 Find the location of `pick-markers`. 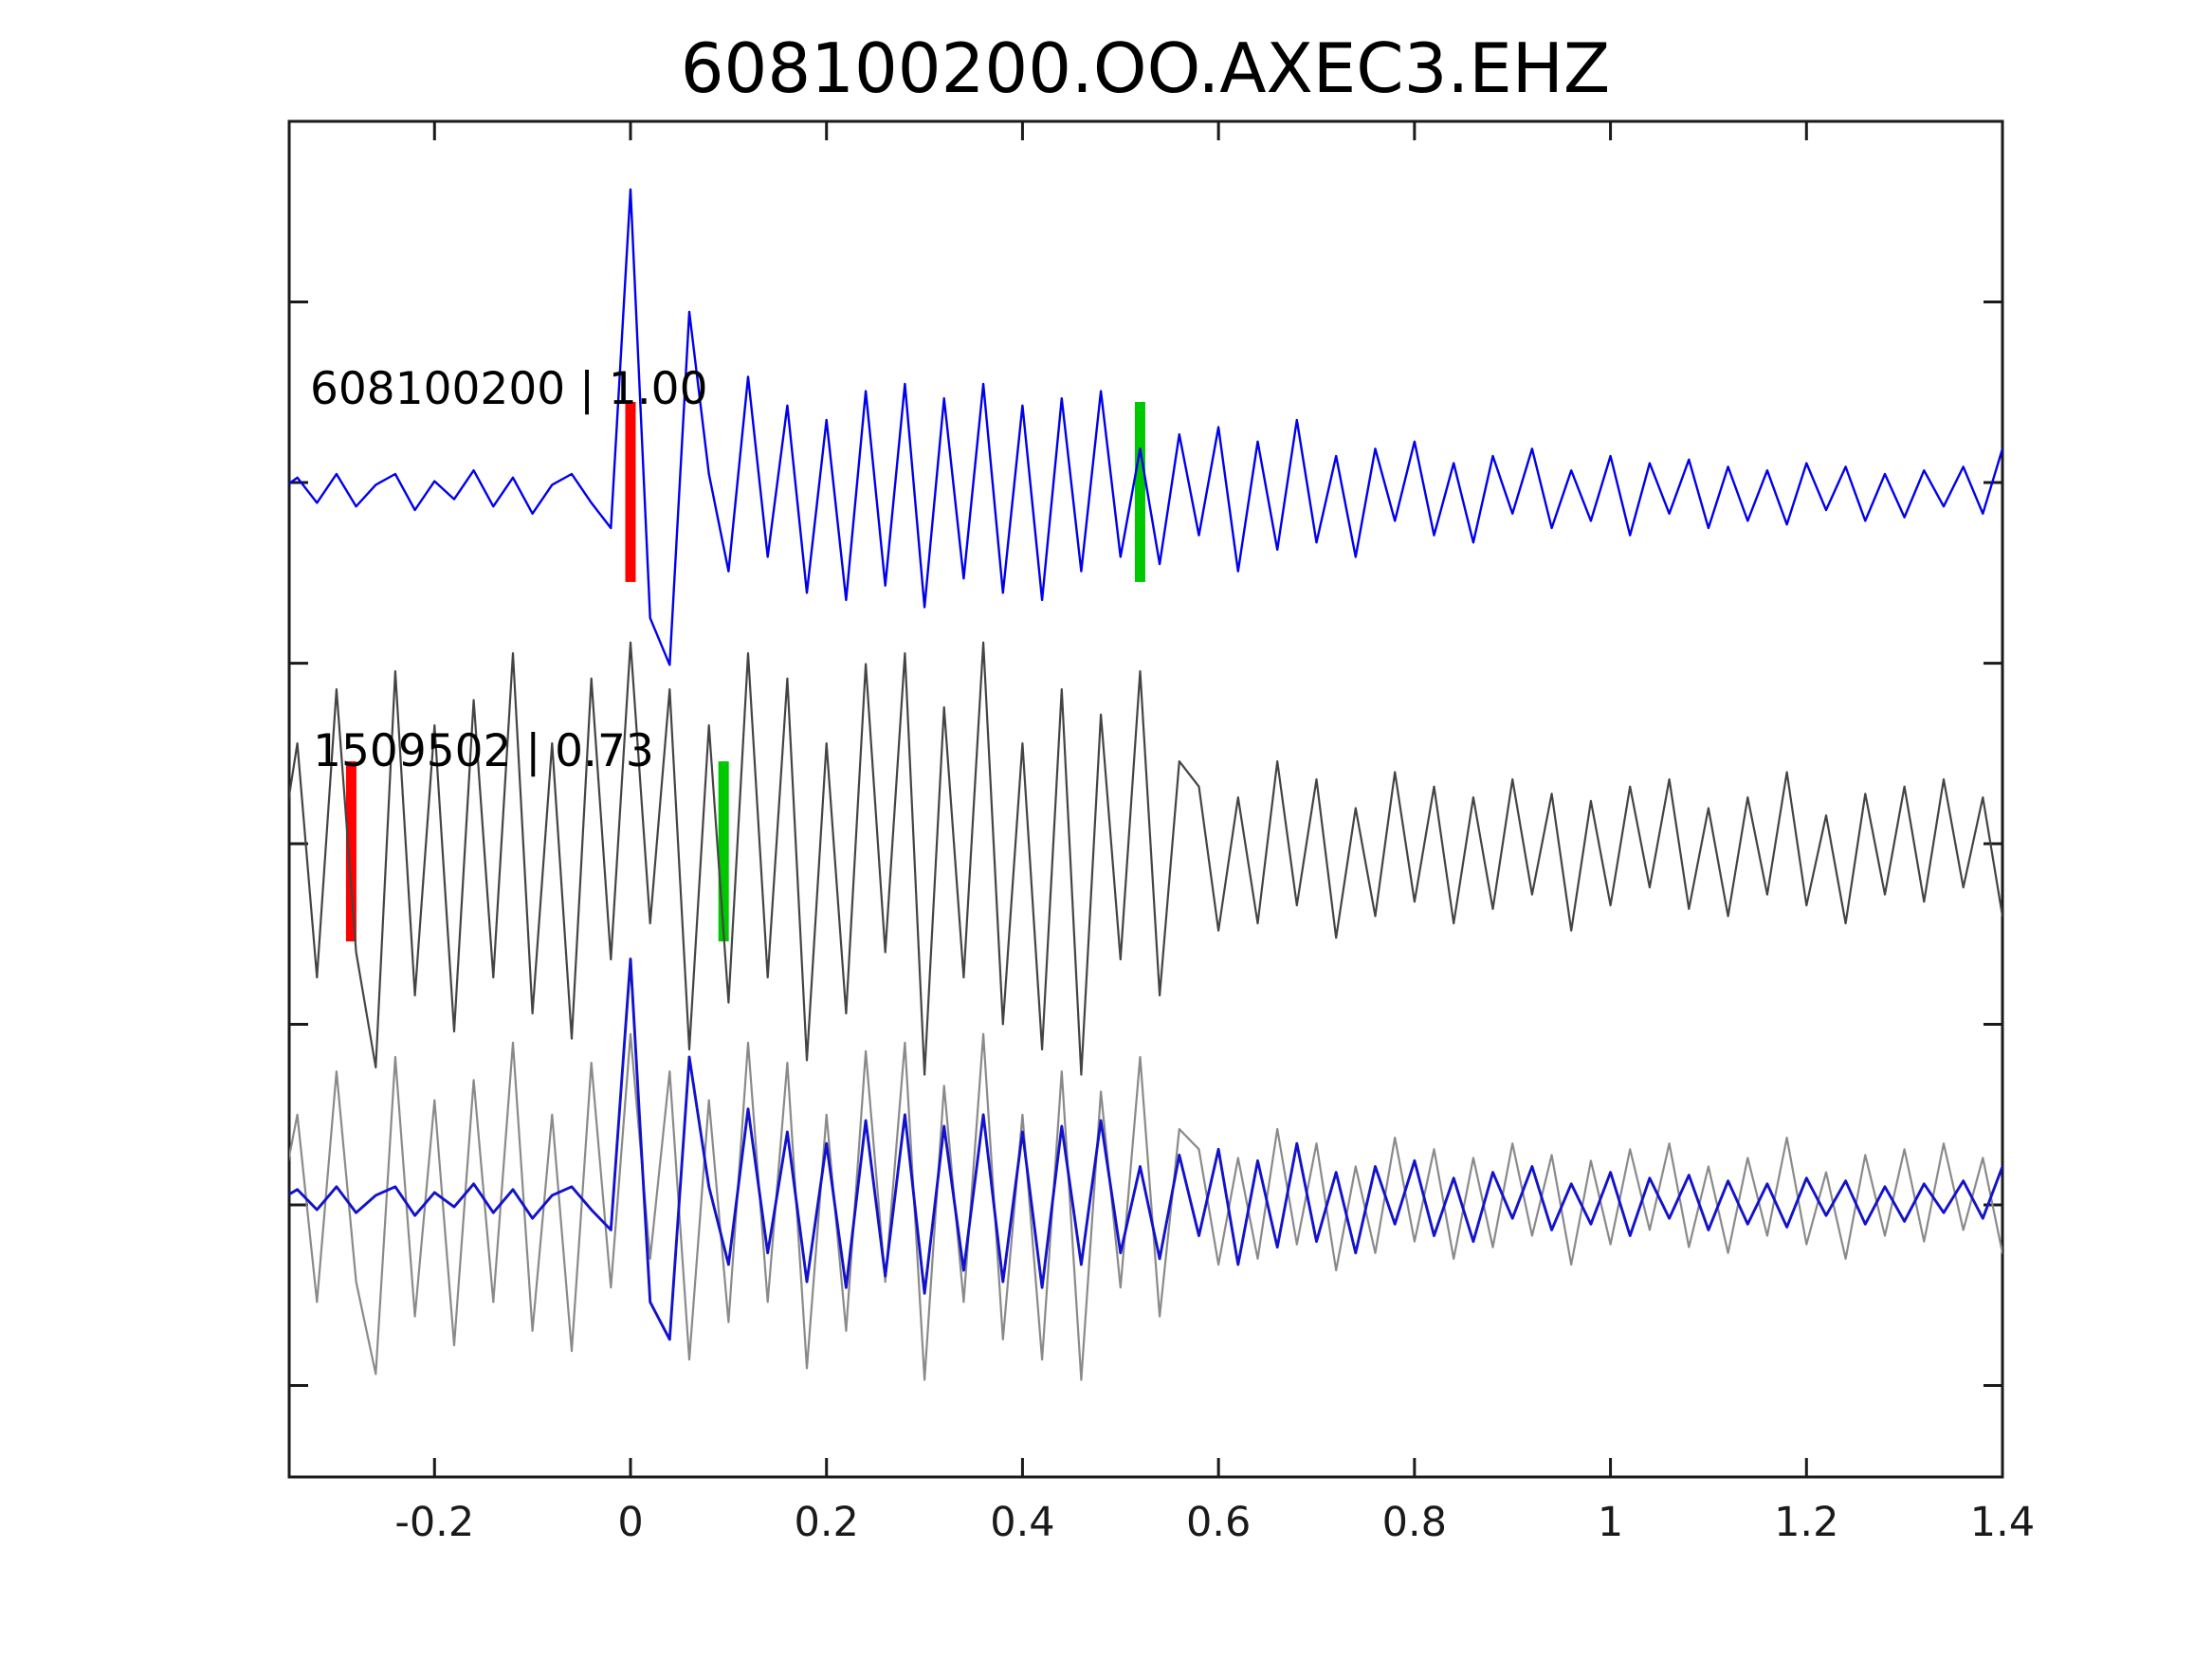

pick-markers is located at coordinates (745, 672).